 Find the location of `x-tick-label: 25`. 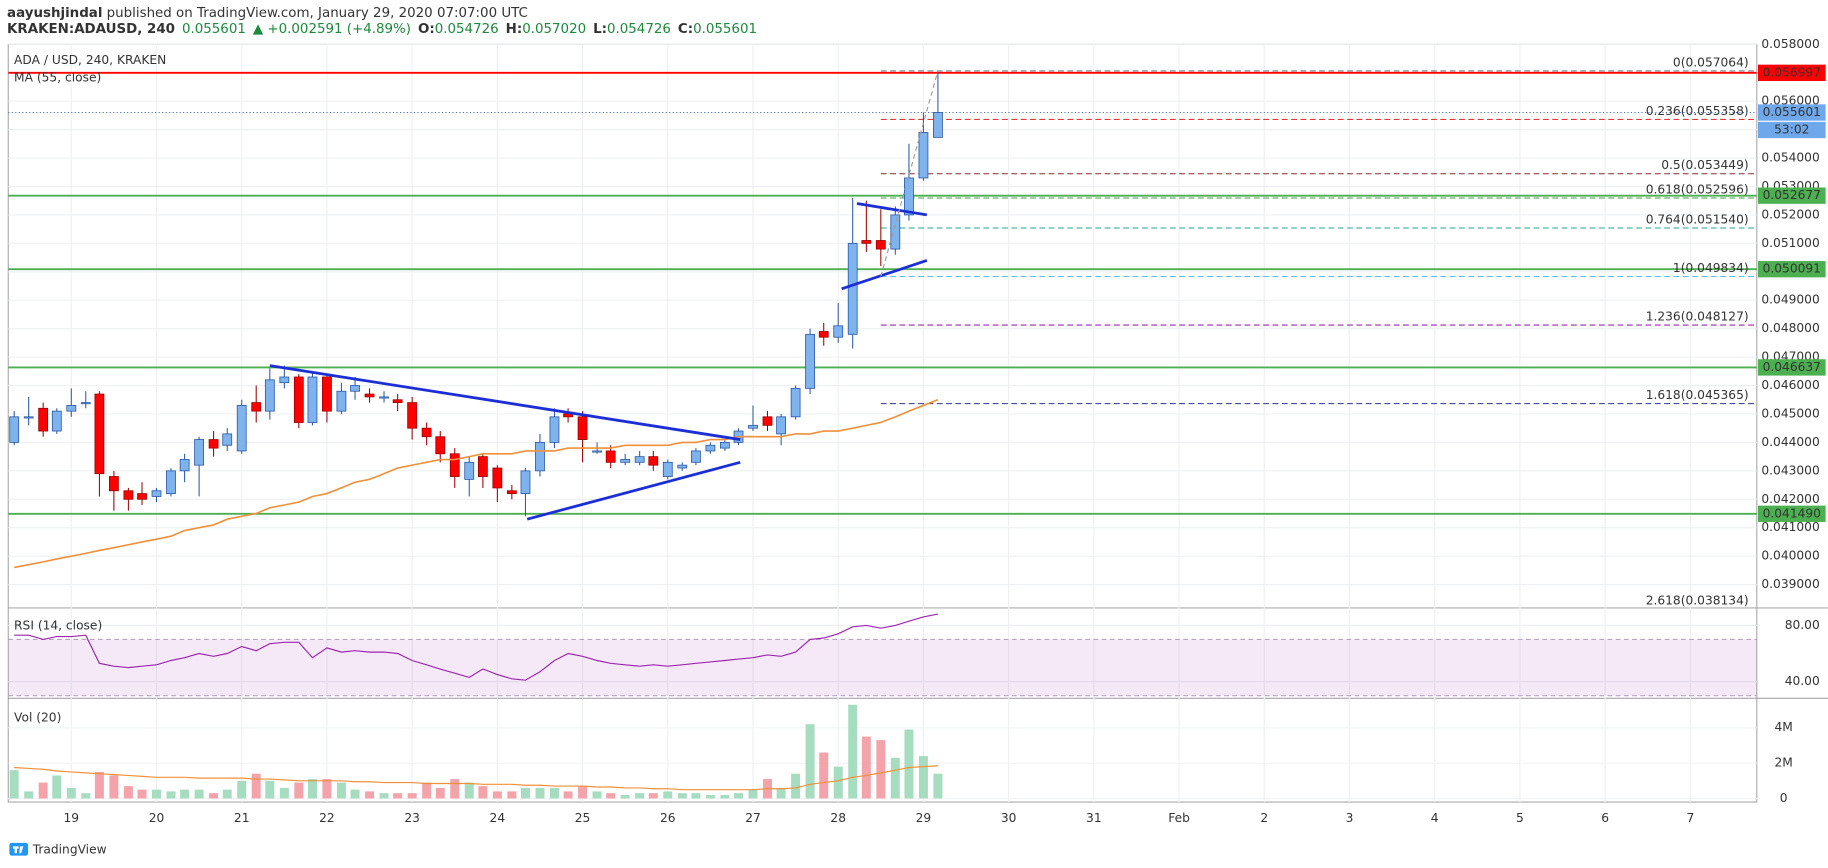

x-tick-label: 25 is located at coordinates (583, 818).